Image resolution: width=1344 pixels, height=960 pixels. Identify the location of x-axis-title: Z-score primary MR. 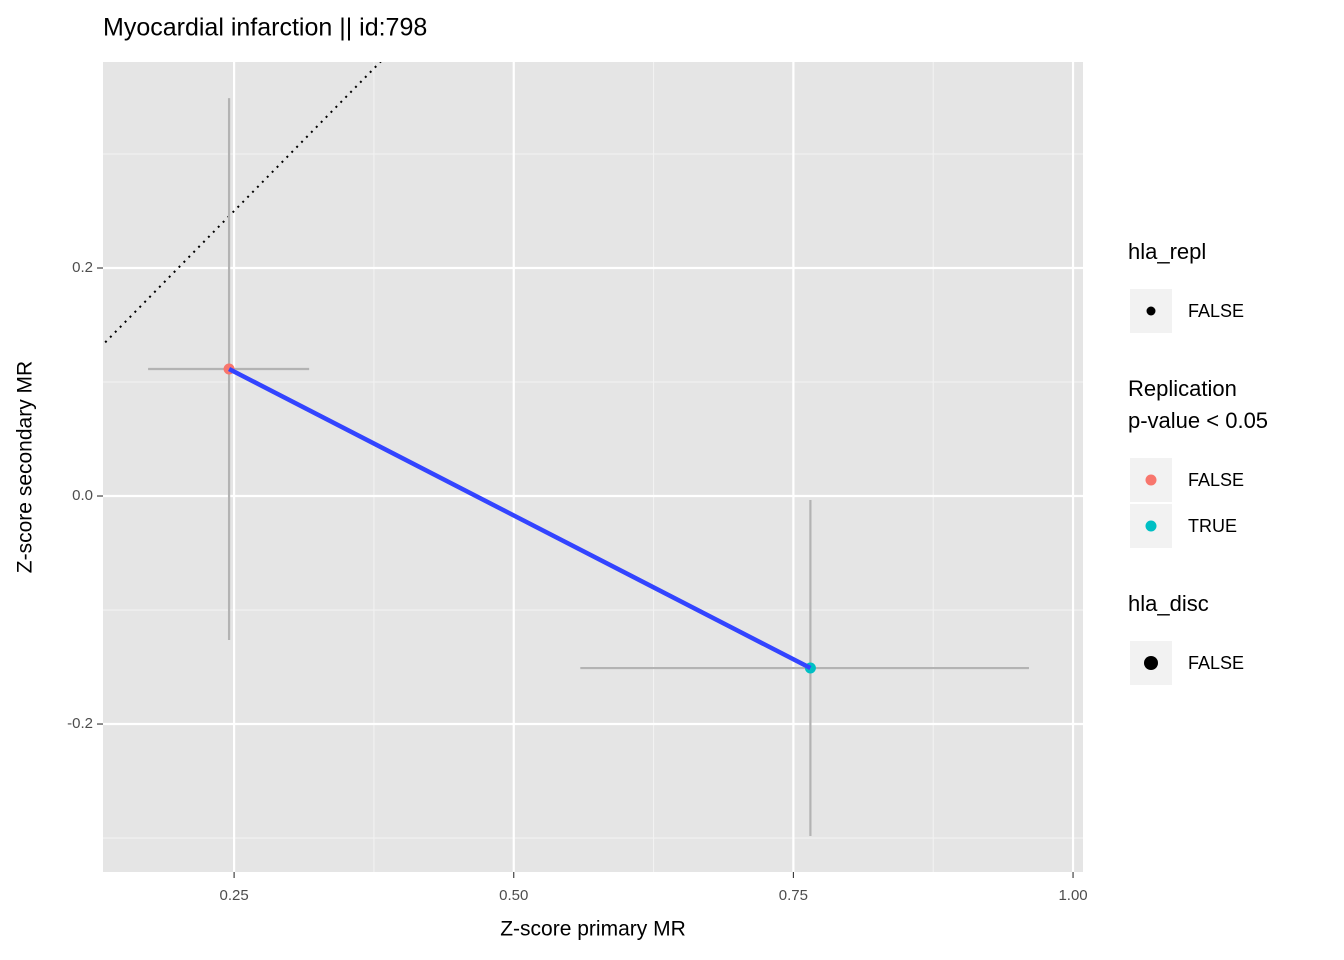
(593, 929).